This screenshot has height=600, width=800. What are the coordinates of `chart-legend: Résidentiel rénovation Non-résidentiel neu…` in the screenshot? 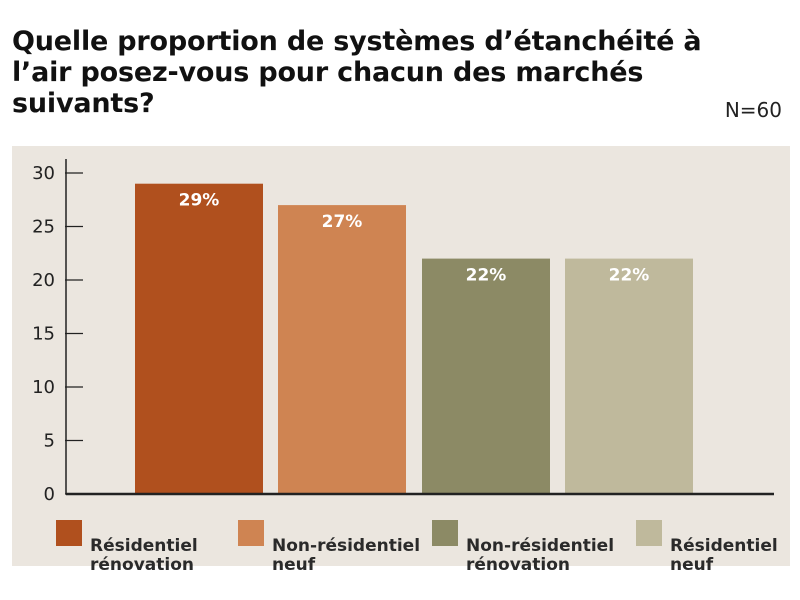 It's located at (401, 545).